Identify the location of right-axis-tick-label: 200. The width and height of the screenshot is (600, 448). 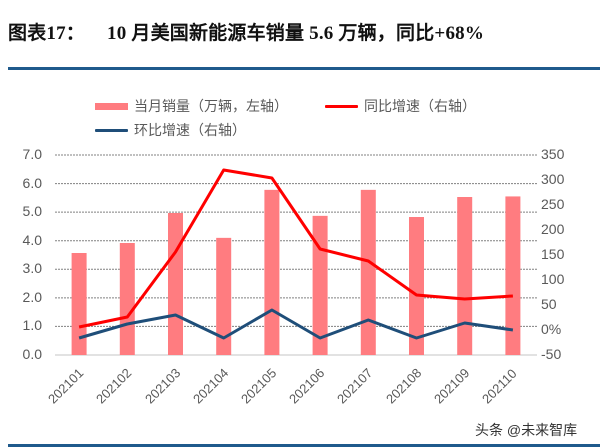
(553, 229).